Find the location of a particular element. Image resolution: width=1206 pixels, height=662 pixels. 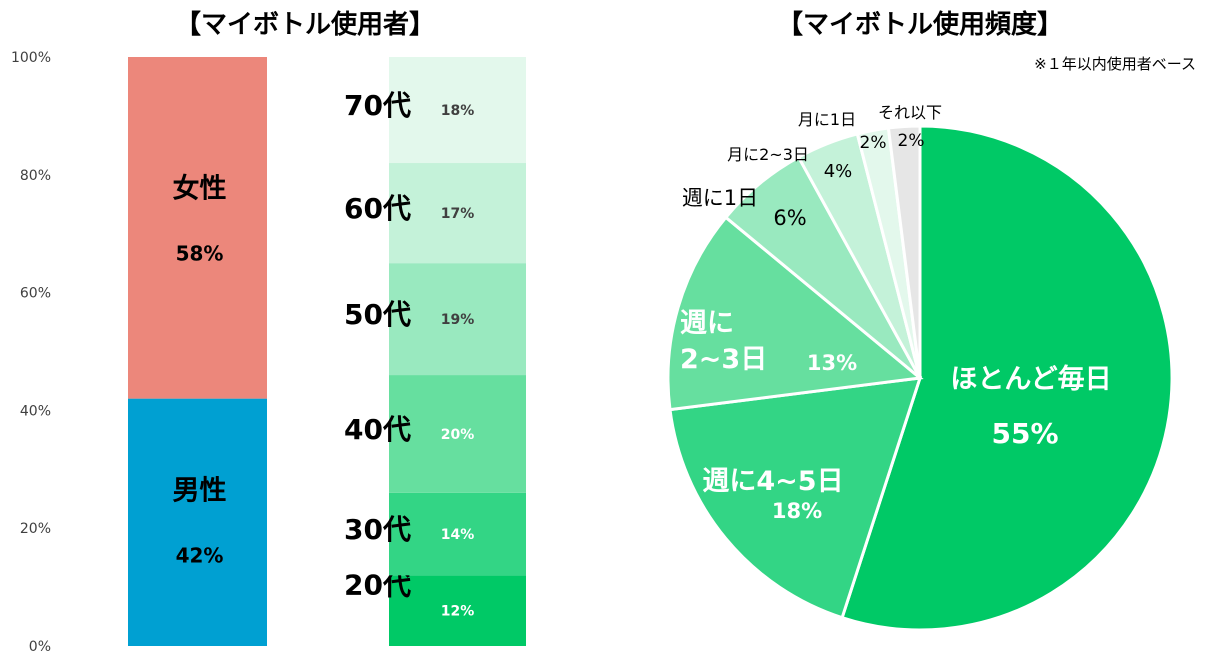

pie-slice-name-line2: 2~3日 is located at coordinates (723, 359).